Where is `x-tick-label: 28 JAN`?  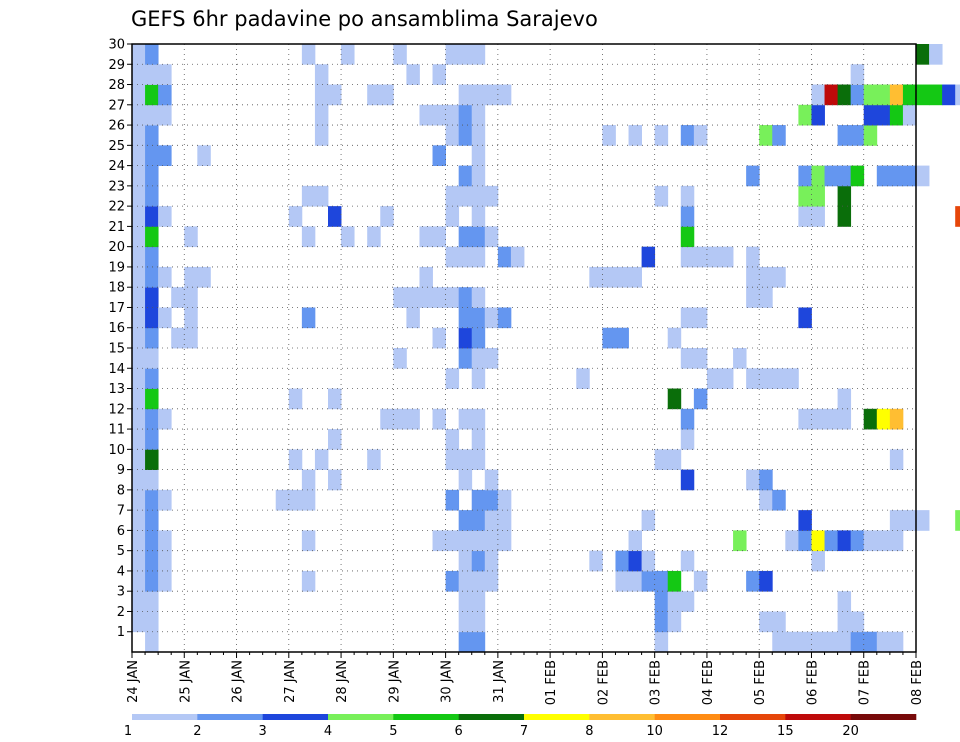 x-tick-label: 28 JAN is located at coordinates (342, 681).